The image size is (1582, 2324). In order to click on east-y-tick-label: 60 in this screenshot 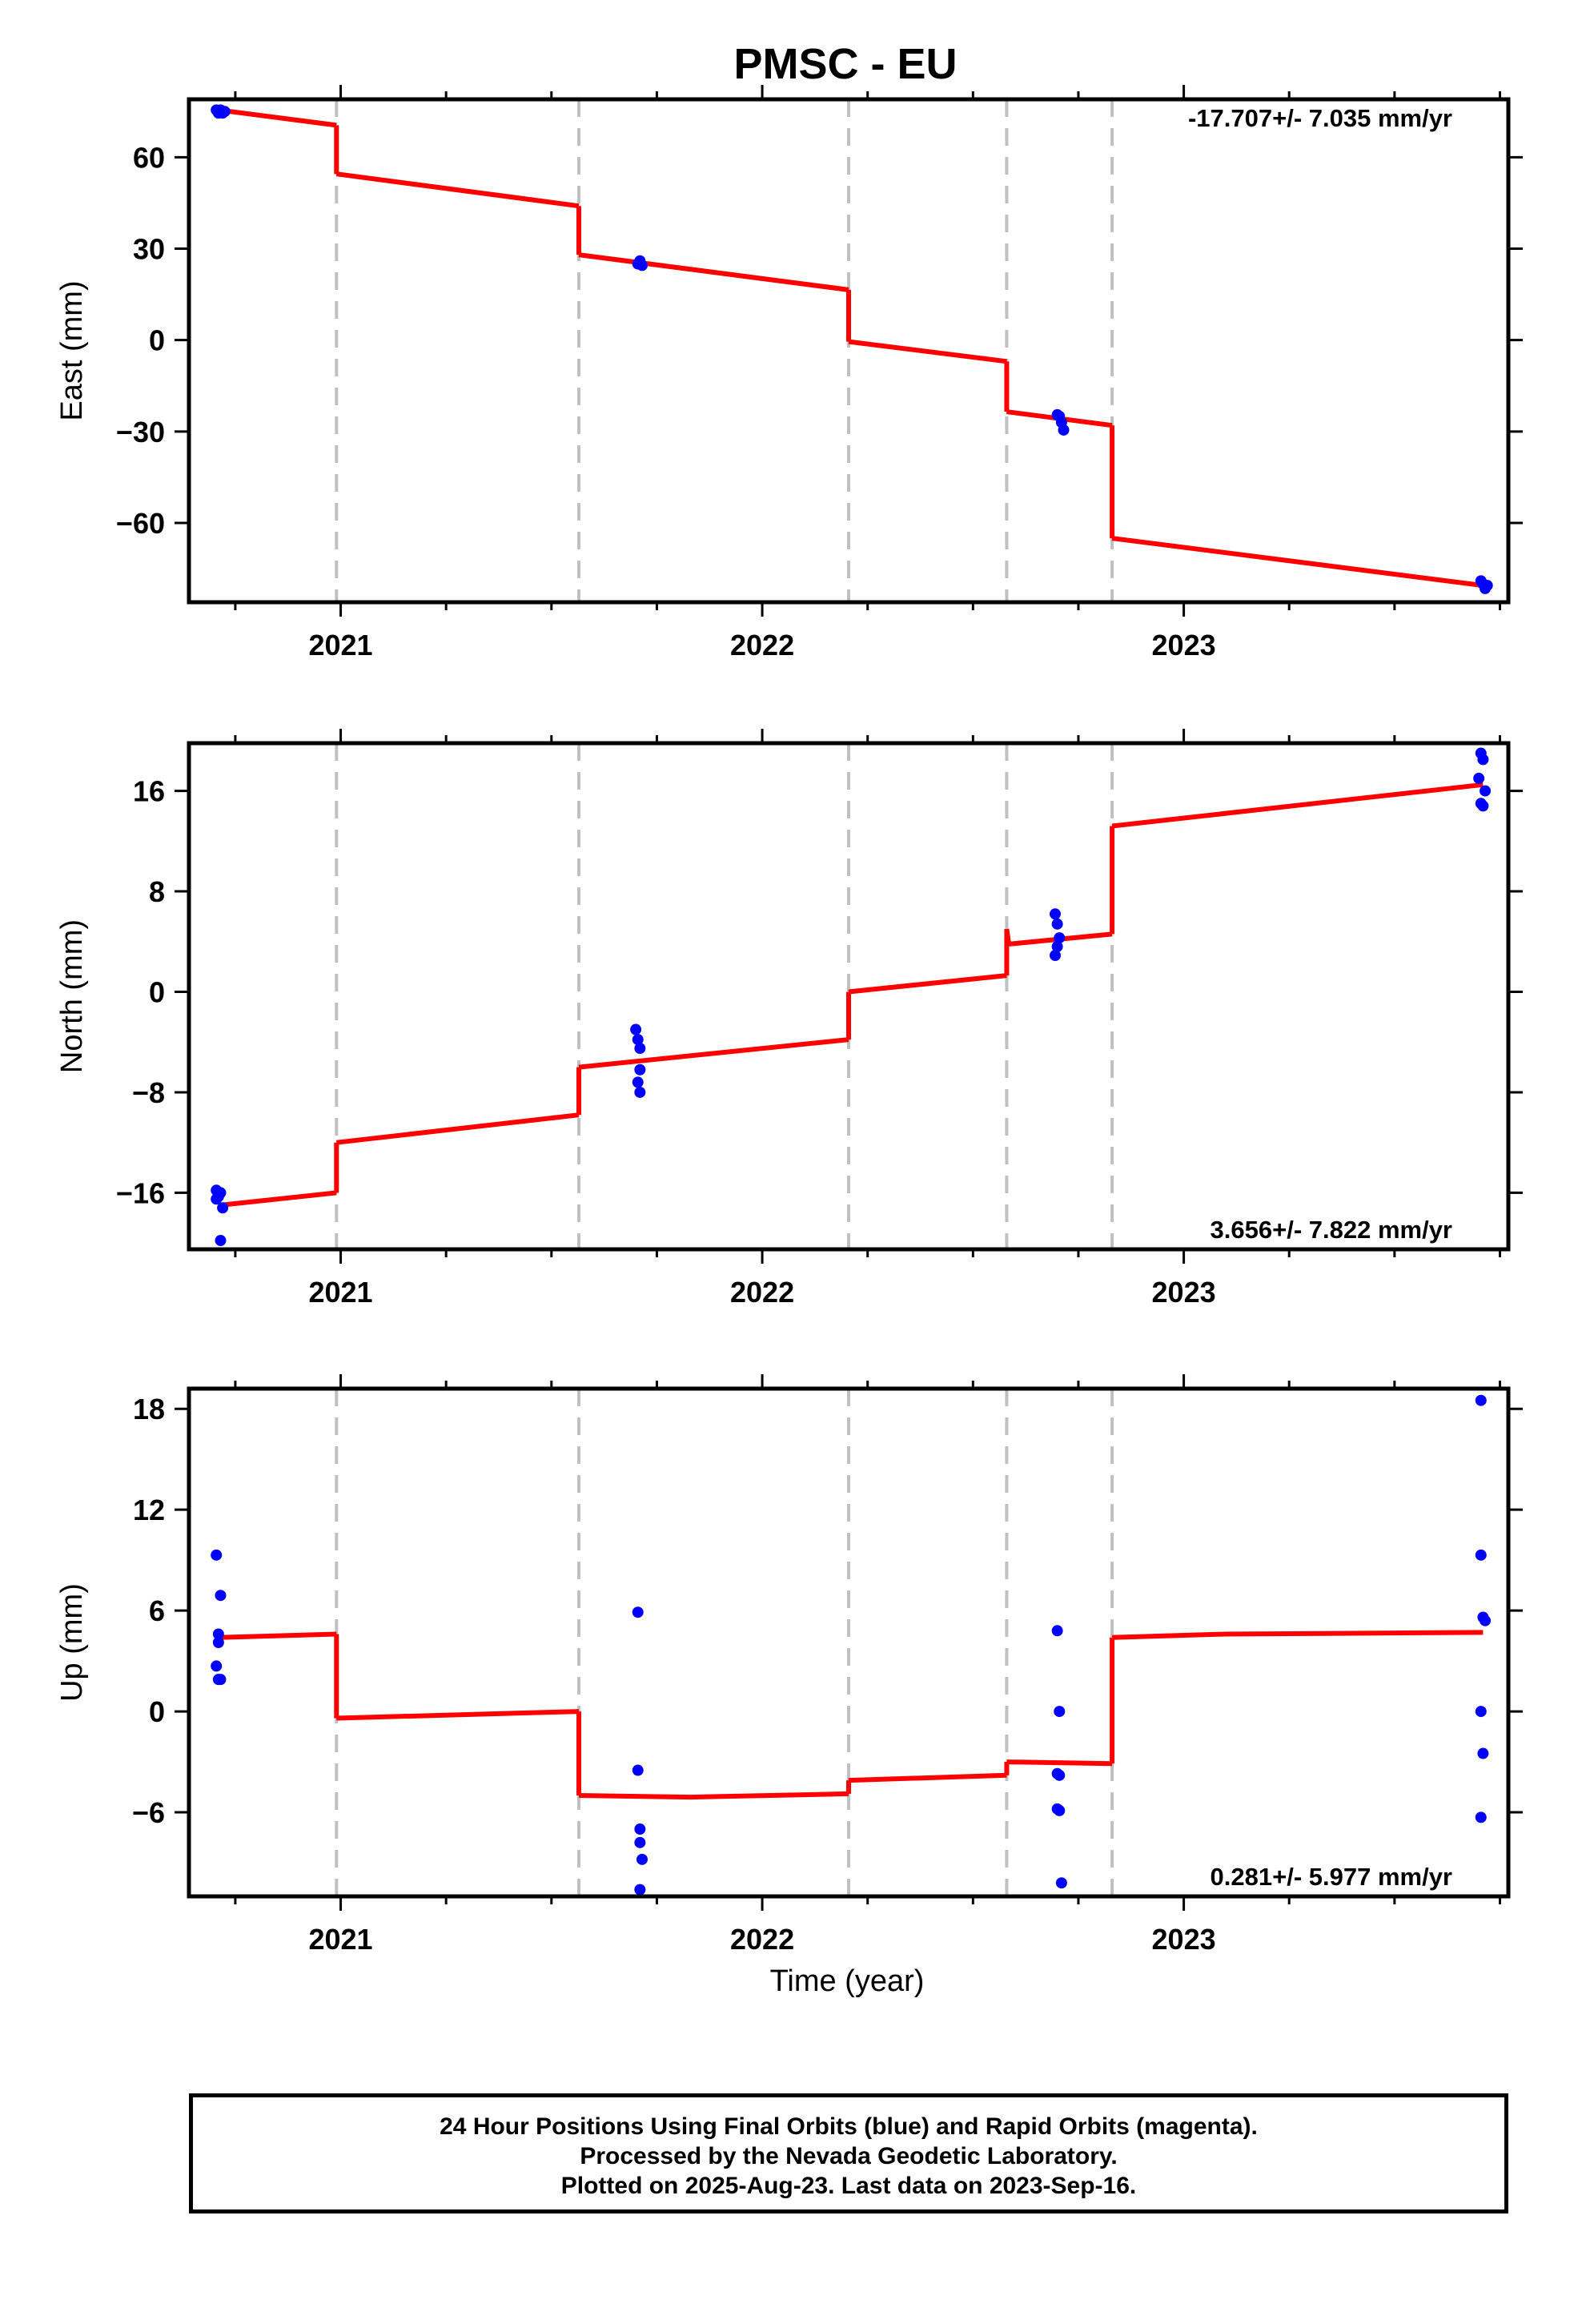, I will do `click(149, 158)`.